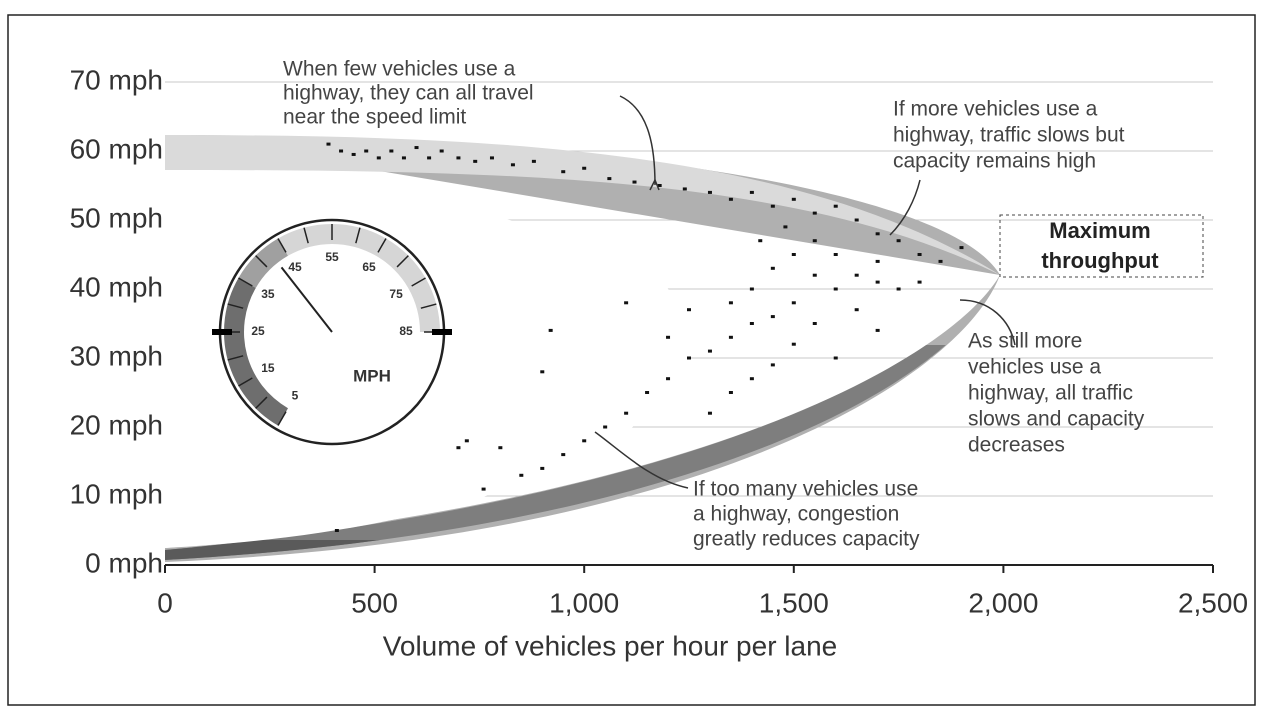 Image resolution: width=1267 pixels, height=711 pixels. What do you see at coordinates (268, 294) in the screenshot?
I see `gauge-label: 35` at bounding box center [268, 294].